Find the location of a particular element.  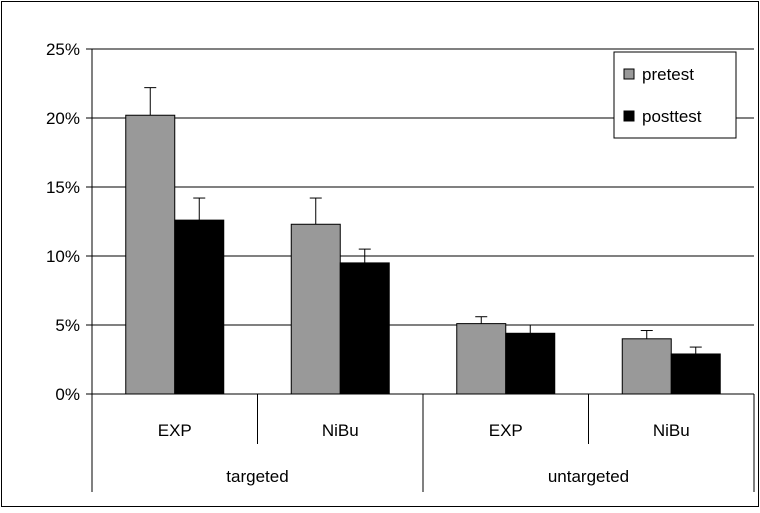

y-tick-label: 15% is located at coordinates (63, 187).